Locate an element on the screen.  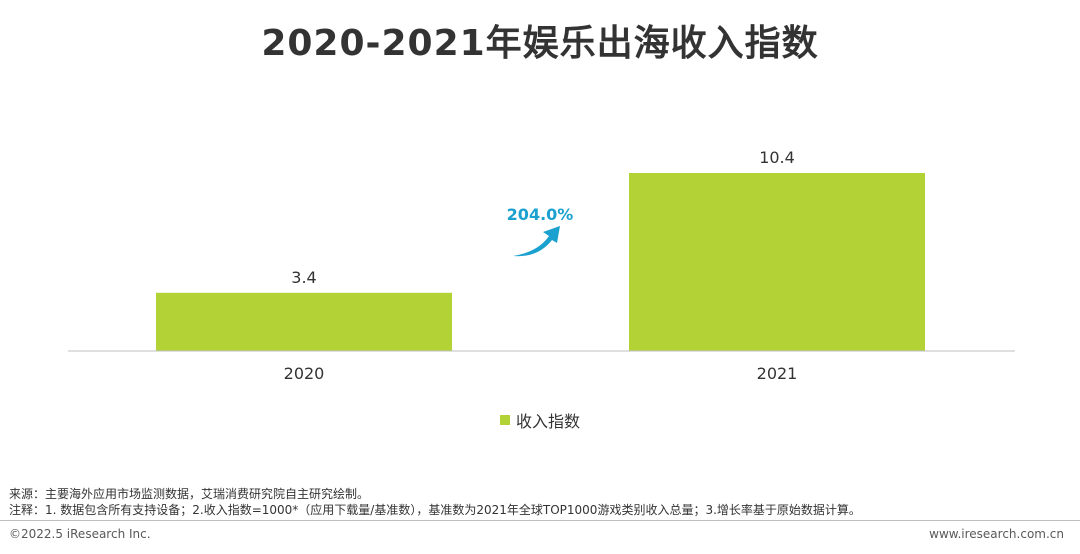
bar-2020 is located at coordinates (304, 321).